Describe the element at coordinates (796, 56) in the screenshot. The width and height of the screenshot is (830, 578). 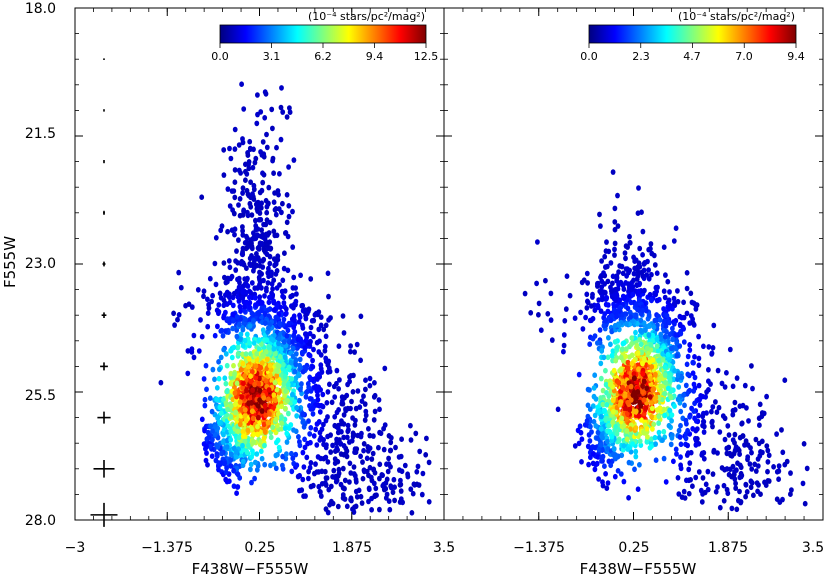
I see `right-colorbar-tick-4: 9.4` at that location.